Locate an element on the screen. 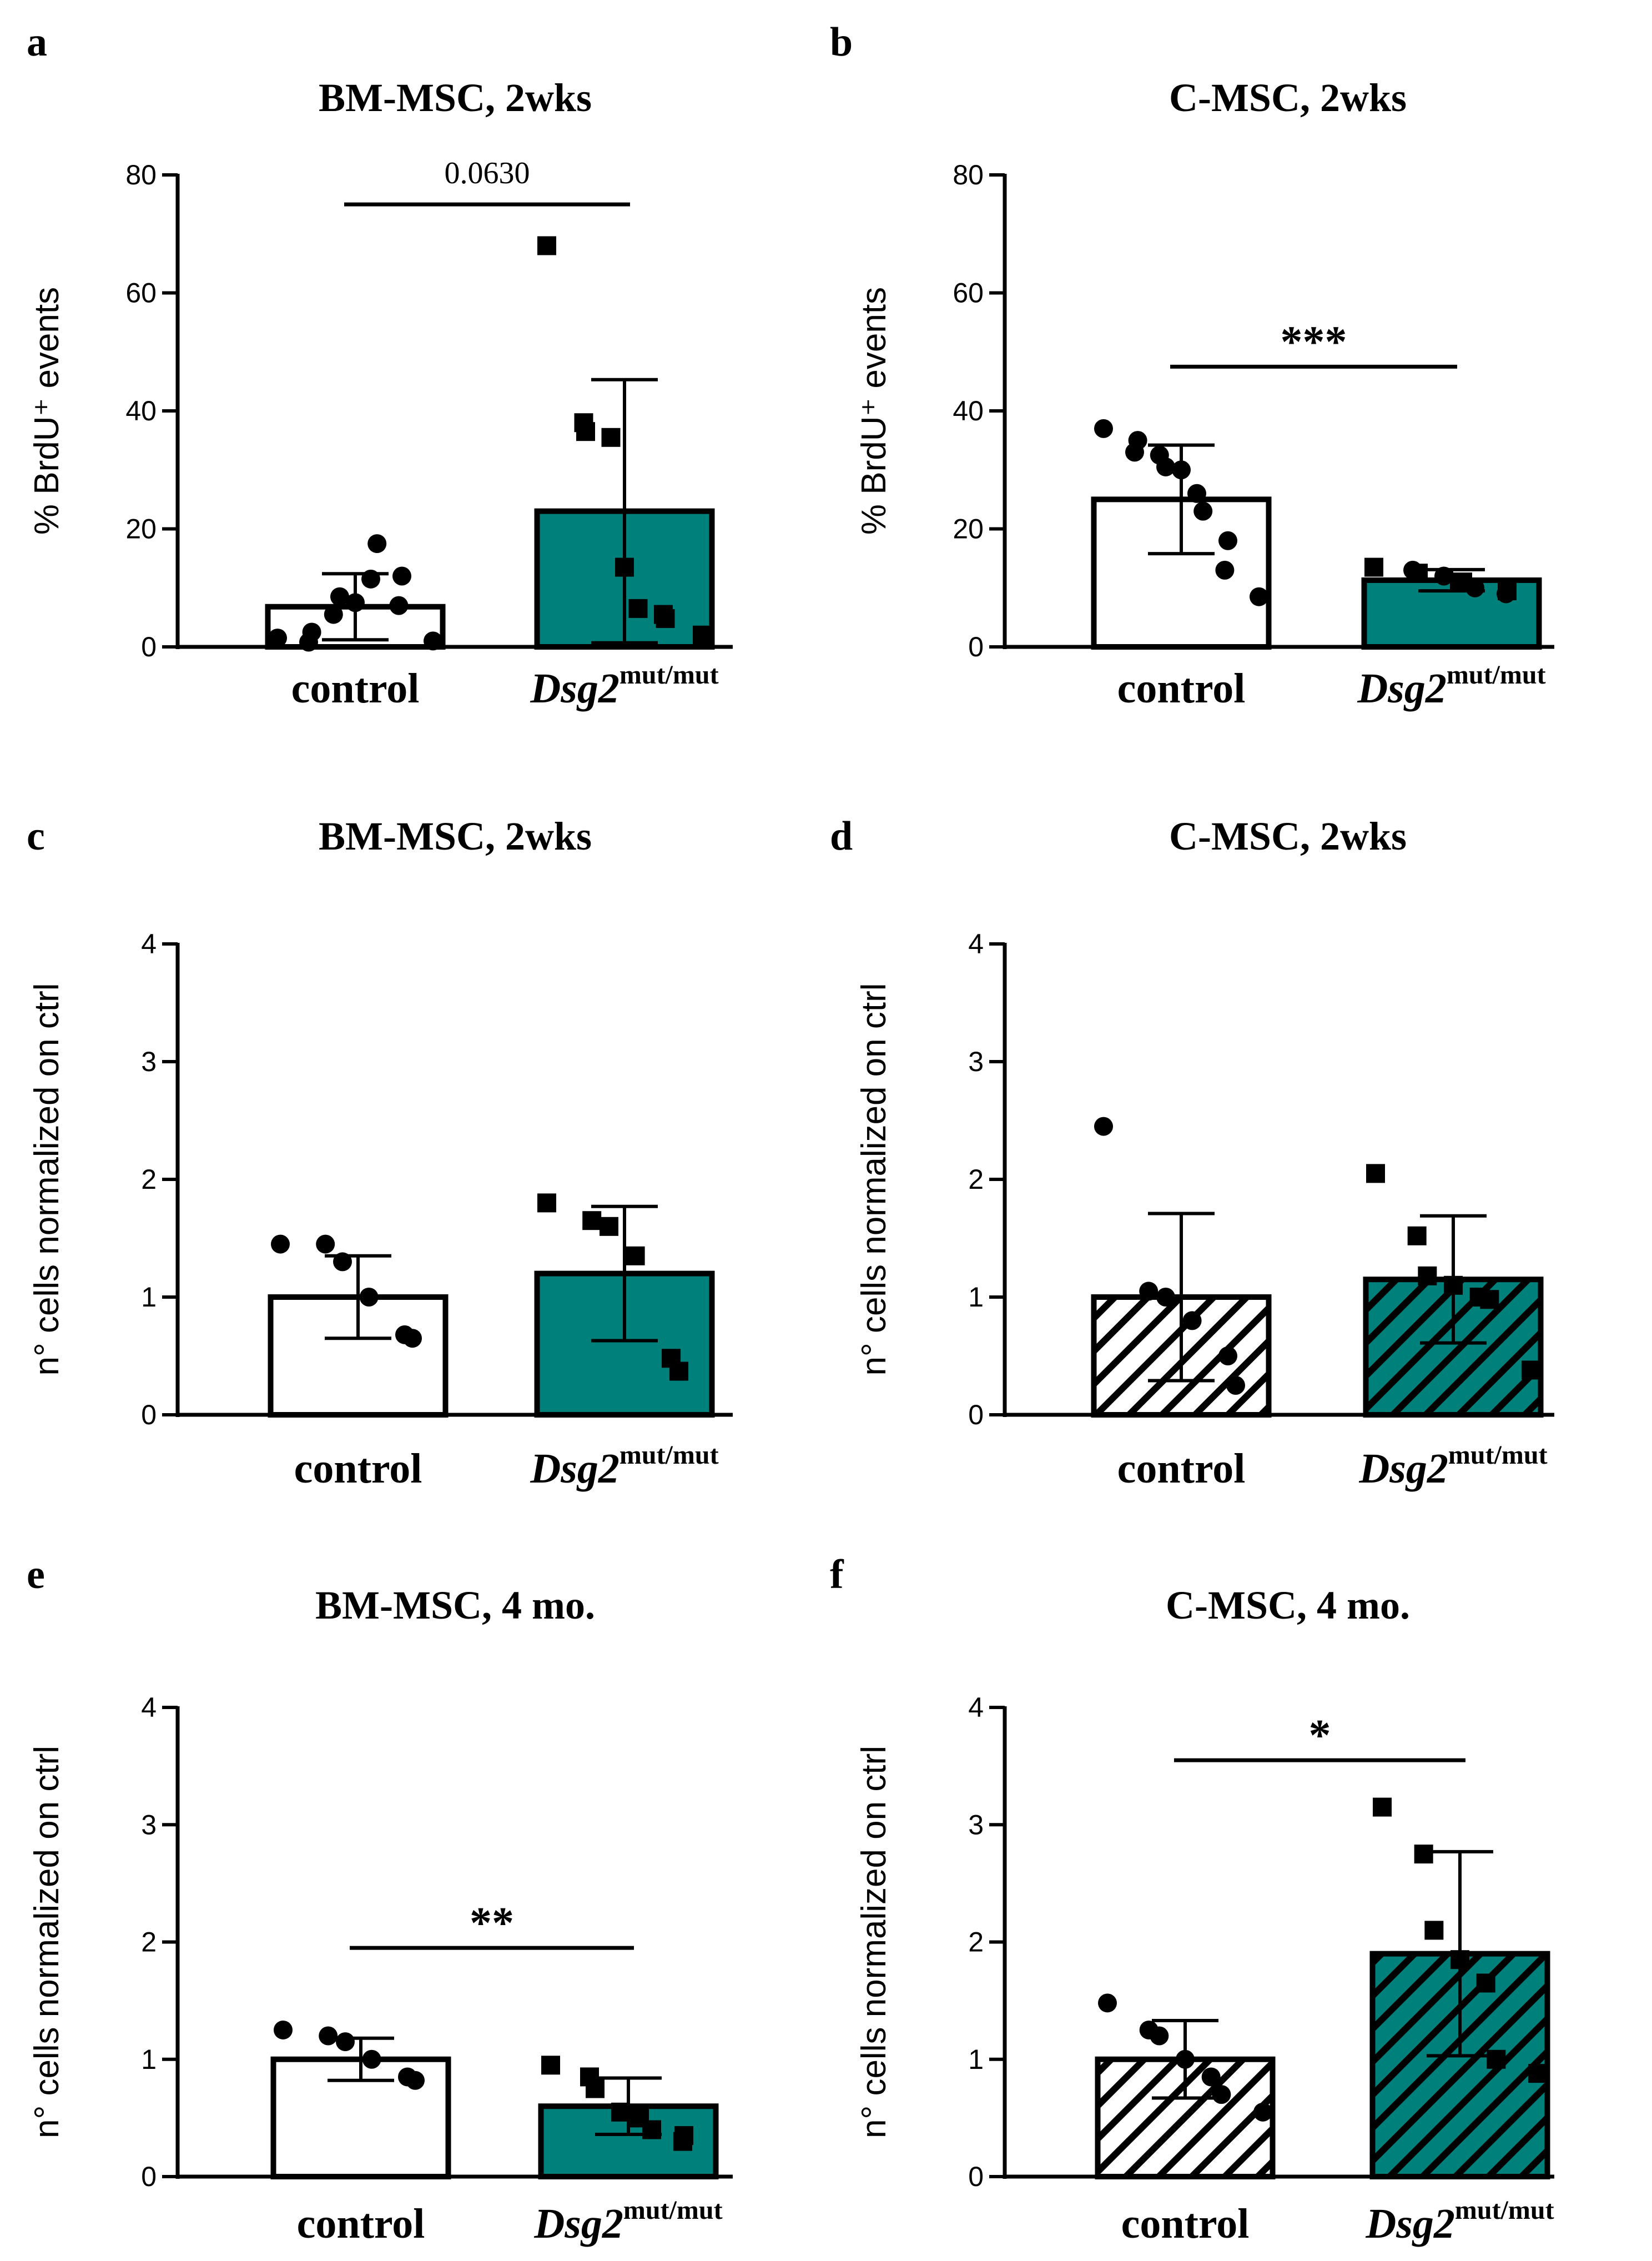 This screenshot has height=2261, width=1652. y-tick-label: 1 is located at coordinates (976, 2059).